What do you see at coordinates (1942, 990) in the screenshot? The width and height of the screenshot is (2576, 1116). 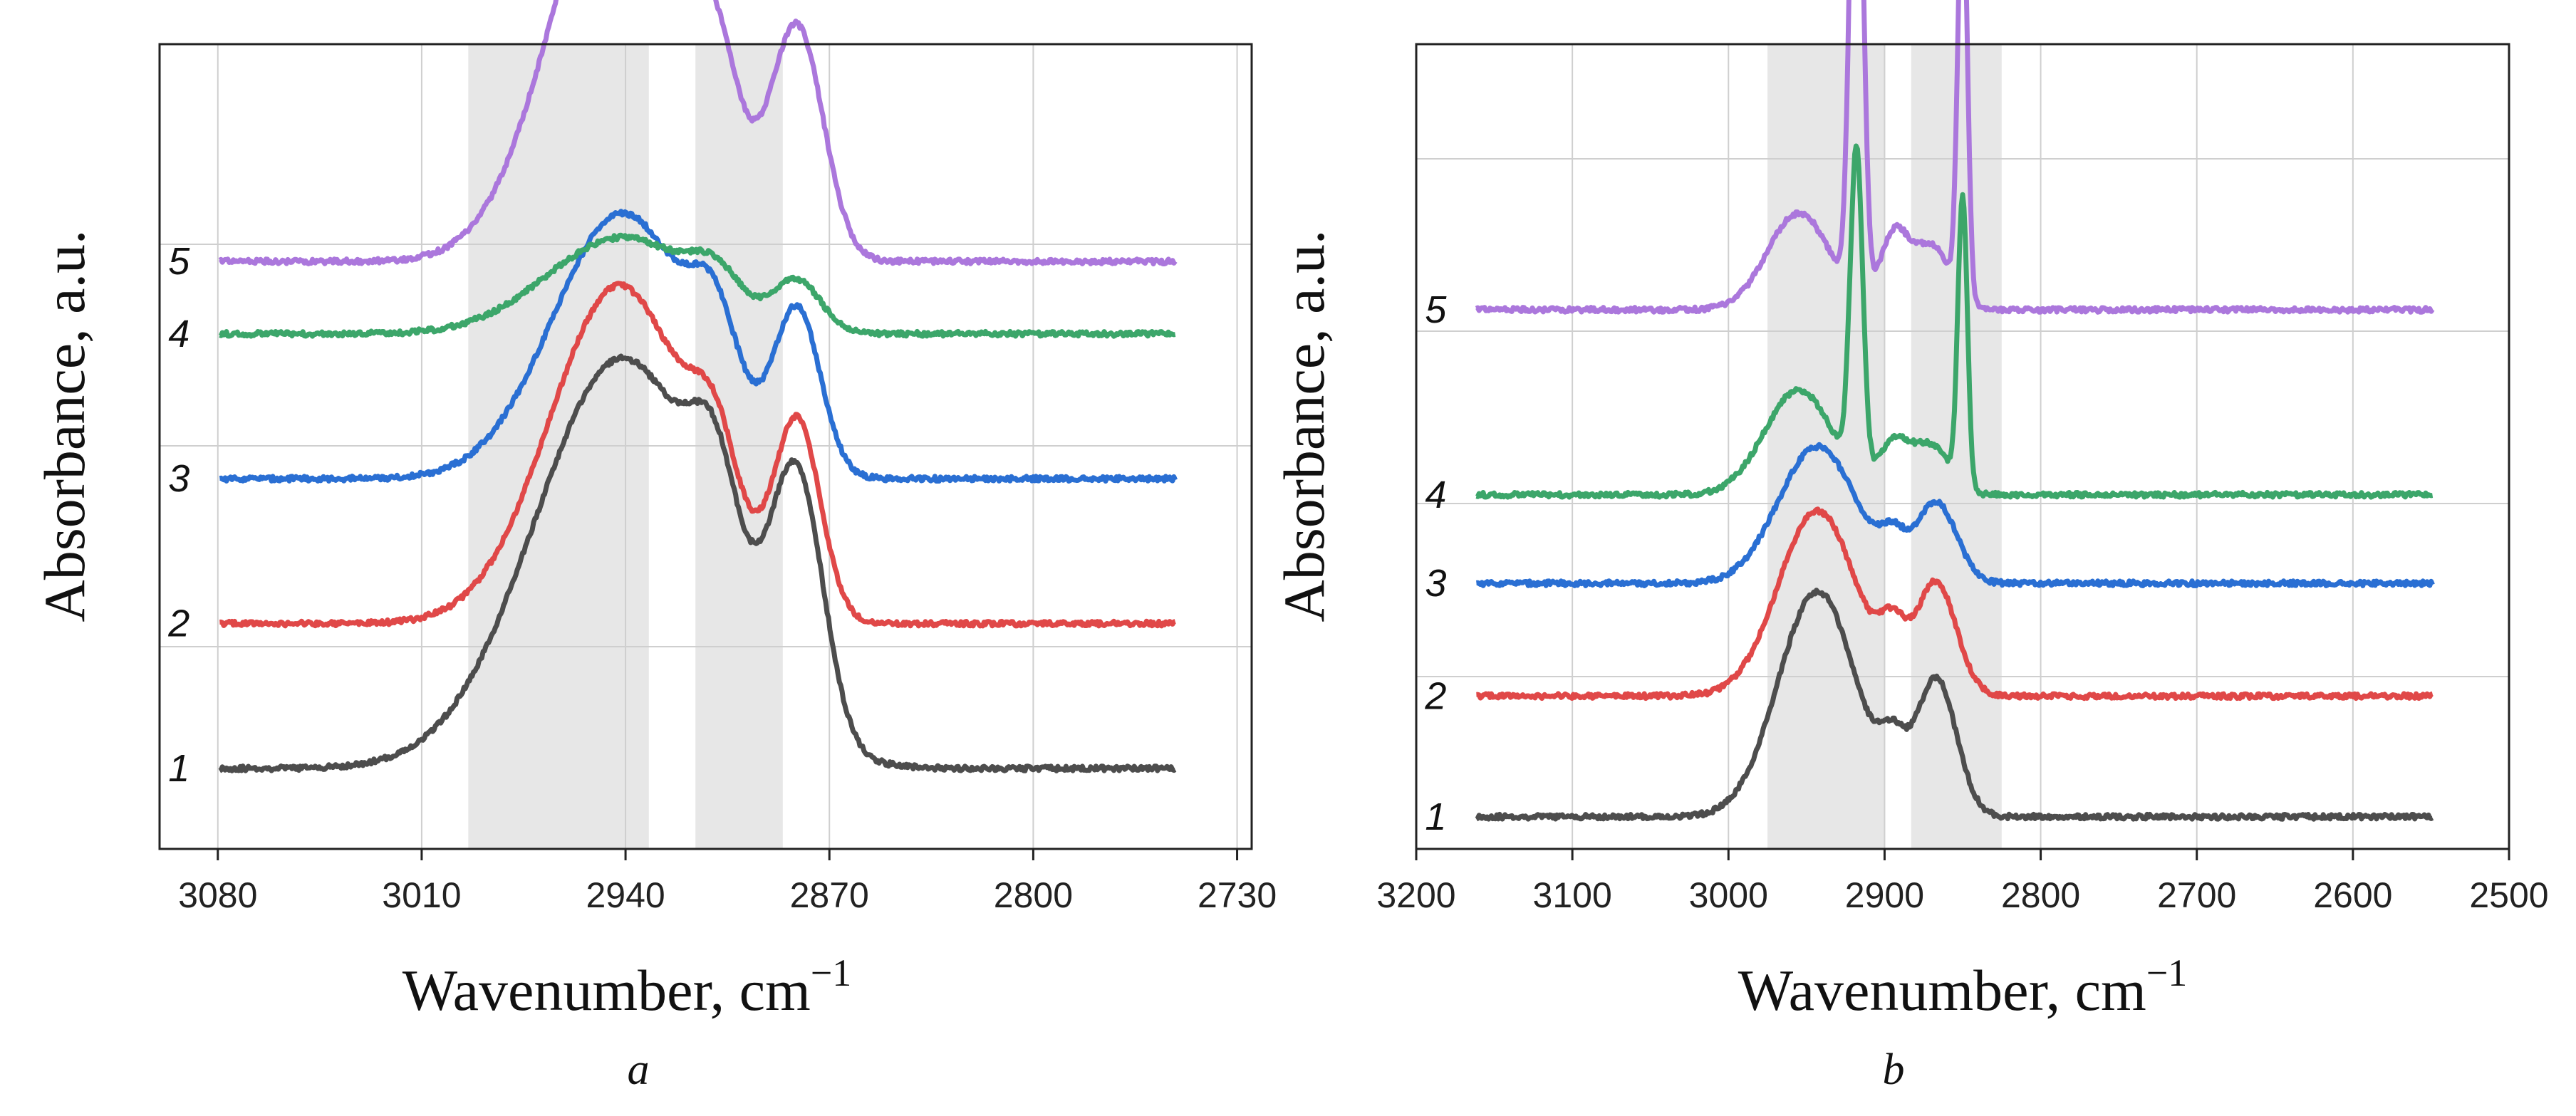 I see `panel-b-xlabel: Wavenumber, cm` at bounding box center [1942, 990].